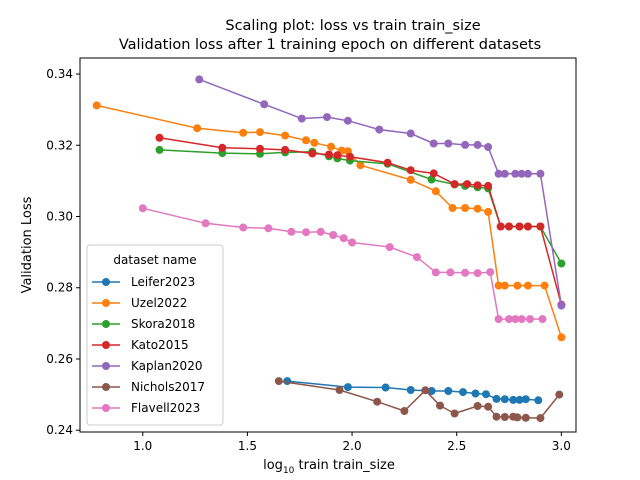  What do you see at coordinates (352, 442) in the screenshot?
I see `x-axis: 1.0 1.5 2.0 2.5 3.0` at bounding box center [352, 442].